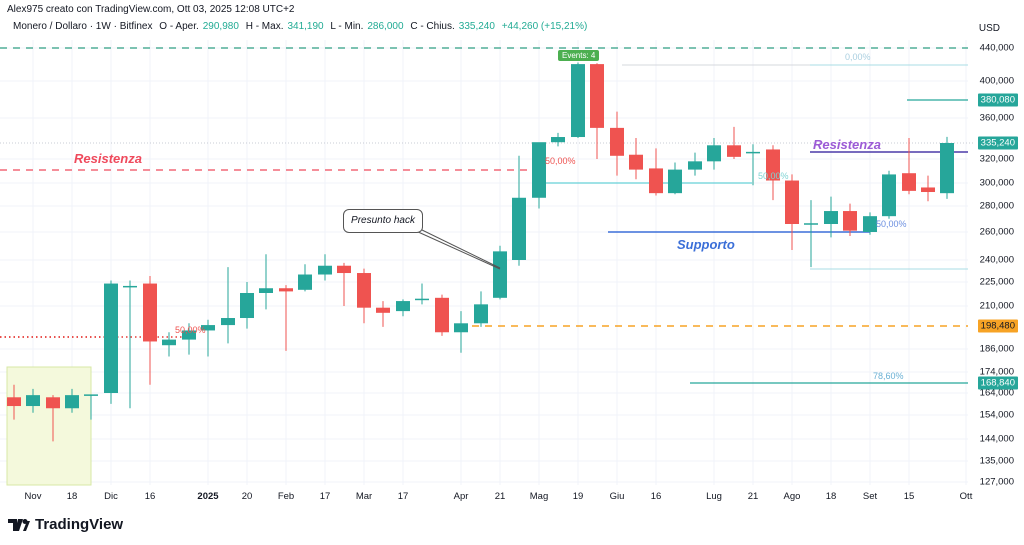 Image resolution: width=1024 pixels, height=545 pixels. Describe the element at coordinates (773, 176) in the screenshot. I see `fib-50-label-c: 50,00%` at that location.